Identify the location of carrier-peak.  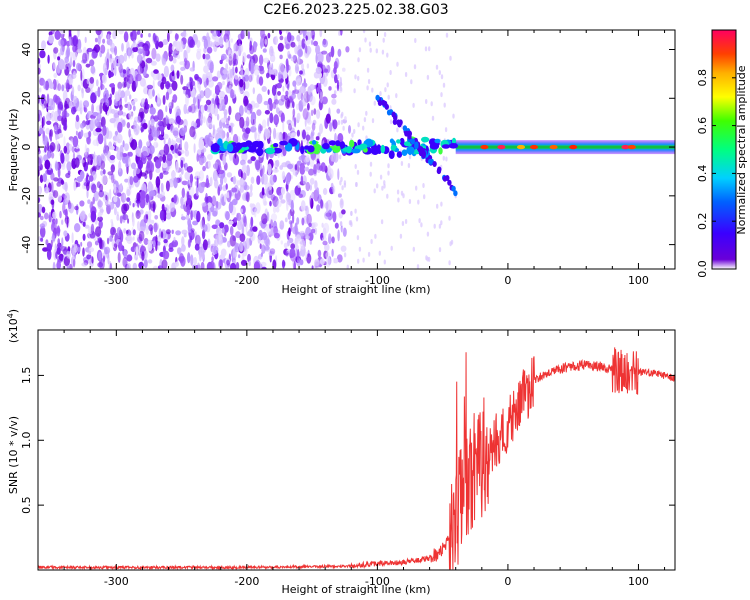
(625, 147).